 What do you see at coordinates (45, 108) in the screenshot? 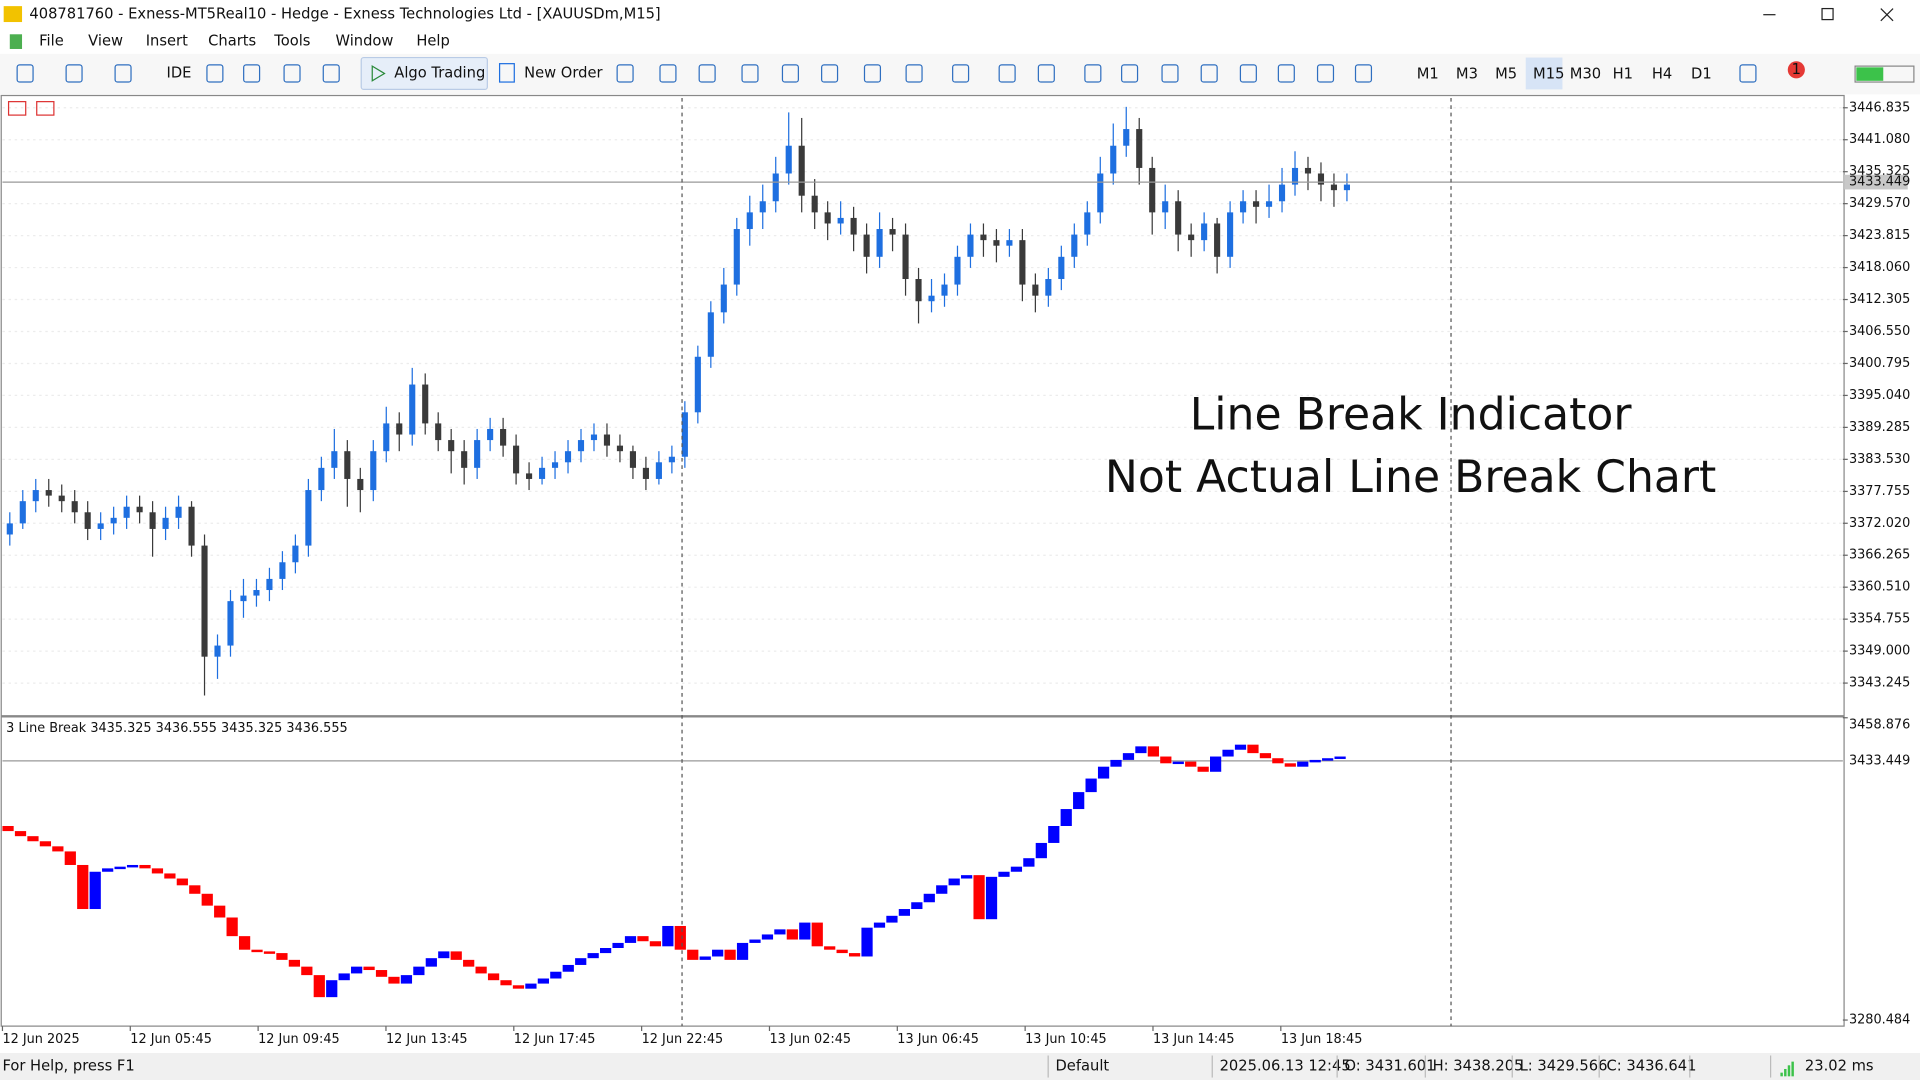
I see `list-icon` at bounding box center [45, 108].